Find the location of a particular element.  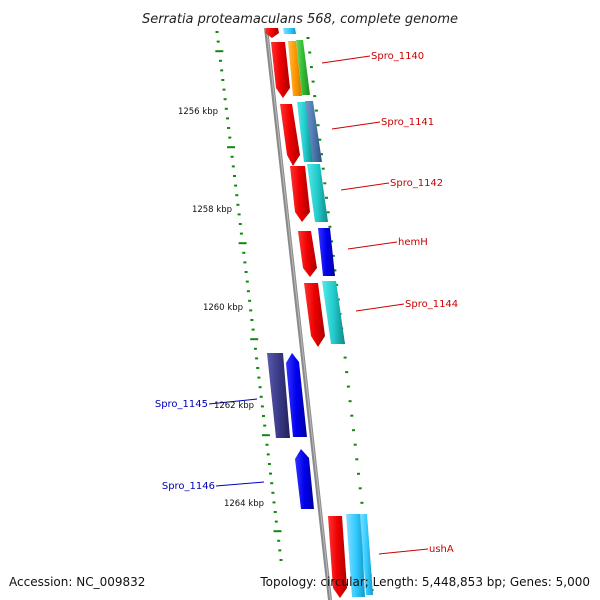

kbp-label-1262: 1262 kbp is located at coordinates (234, 406).